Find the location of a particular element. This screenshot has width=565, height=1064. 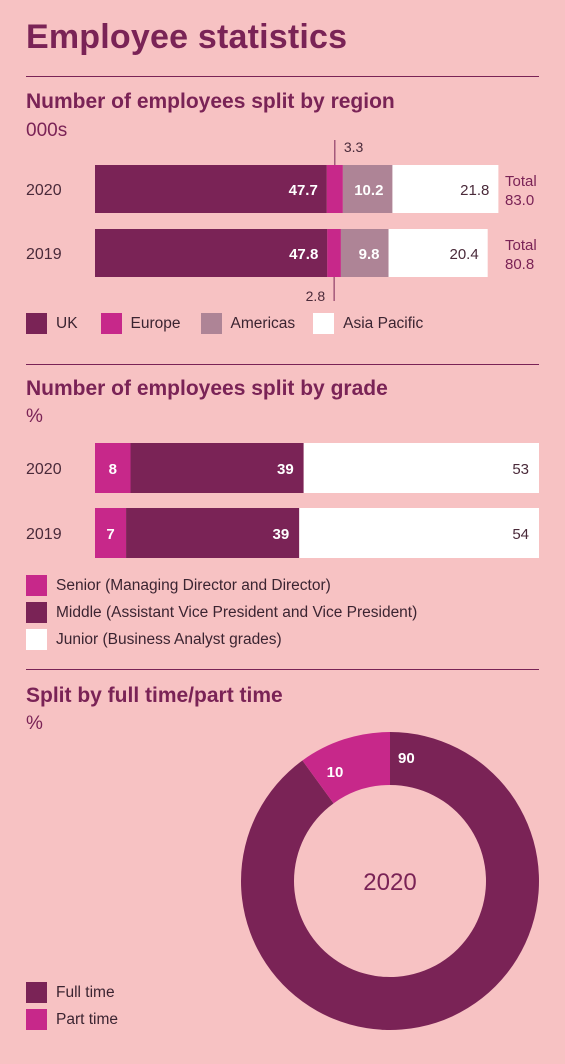

data-label-uk-2020: 47.7 is located at coordinates (303, 190).